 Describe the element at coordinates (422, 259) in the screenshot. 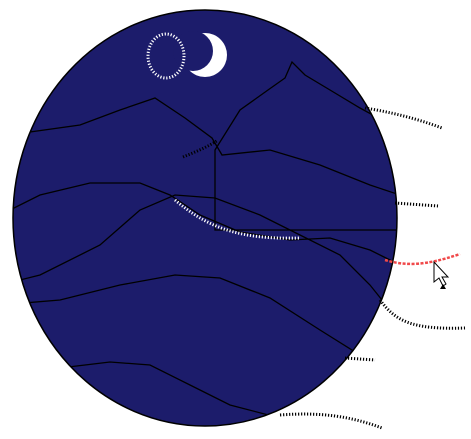

I see `selected-path` at that location.